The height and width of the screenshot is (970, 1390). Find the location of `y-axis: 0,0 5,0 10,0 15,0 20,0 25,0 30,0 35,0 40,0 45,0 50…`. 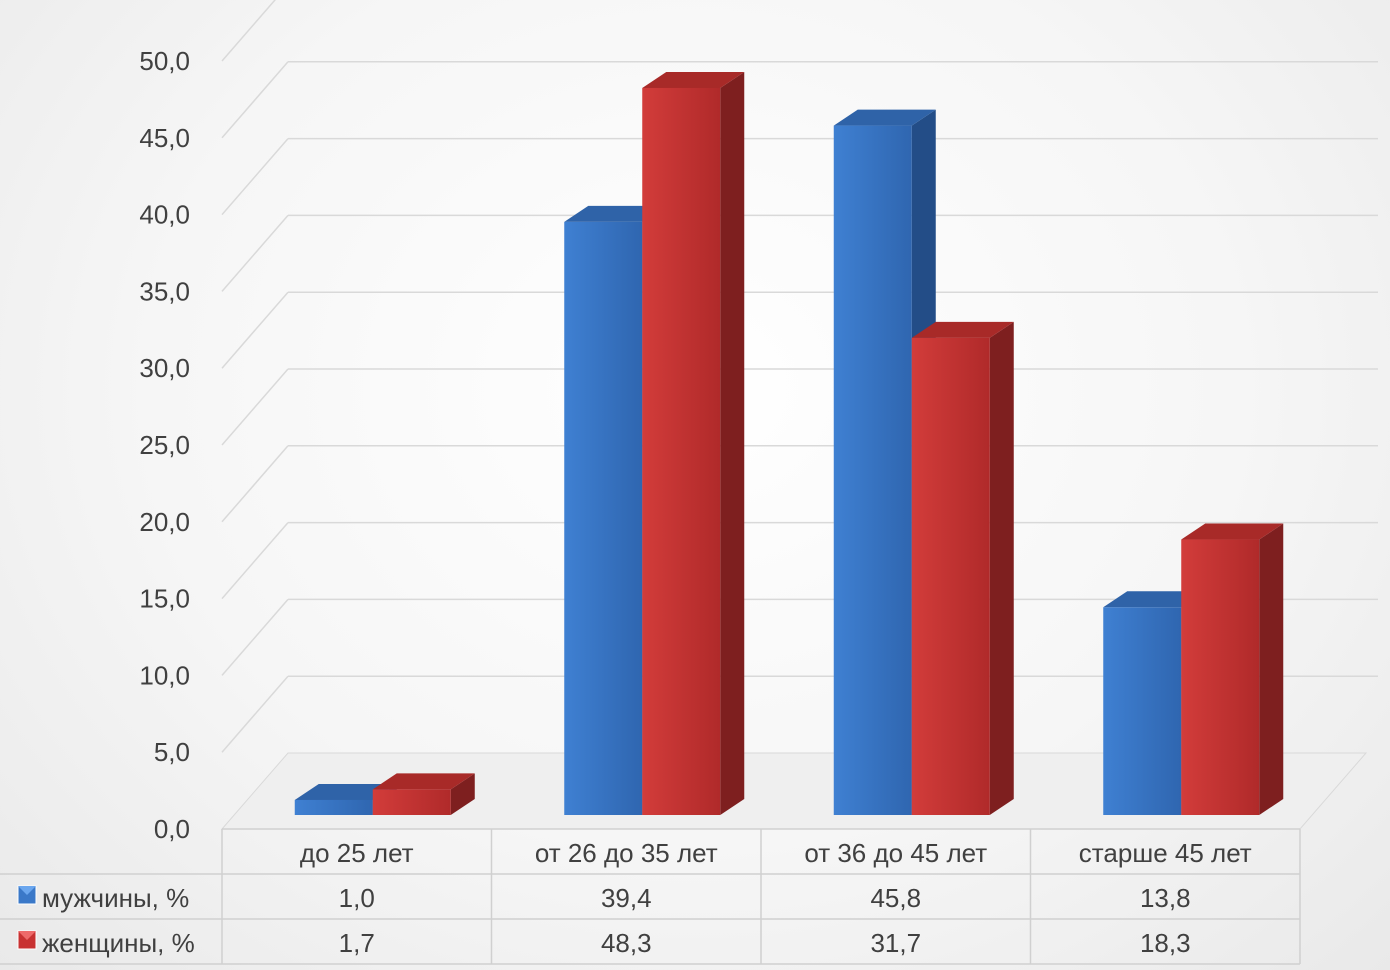

y-axis: 0,0 5,0 10,0 15,0 20,0 25,0 30,0 35,0 40,0 45,0 50… is located at coordinates (164, 445).